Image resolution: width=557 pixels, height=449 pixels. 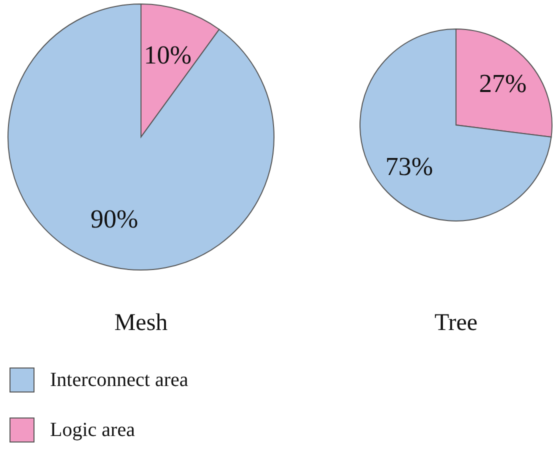 What do you see at coordinates (119, 380) in the screenshot?
I see `legend-label: Interconnect area` at bounding box center [119, 380].